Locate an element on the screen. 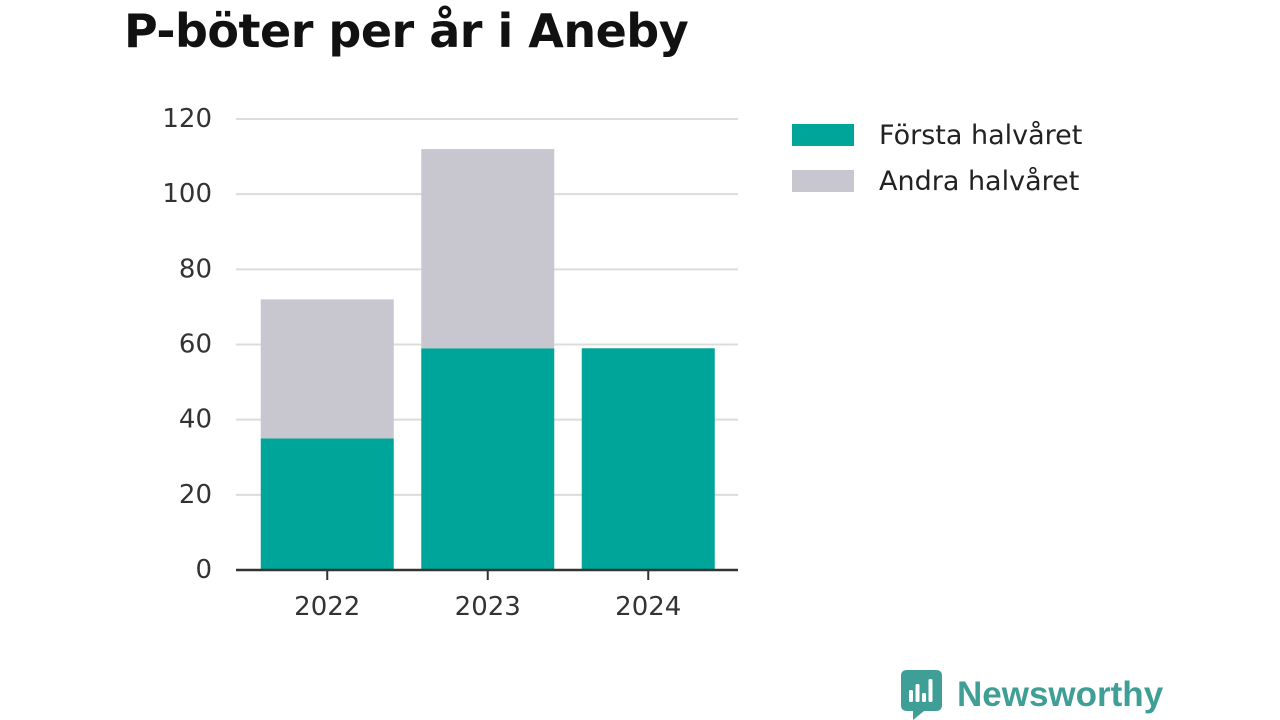 The image size is (1280, 720). brand-logo: Newsworthy is located at coordinates (1032, 695).